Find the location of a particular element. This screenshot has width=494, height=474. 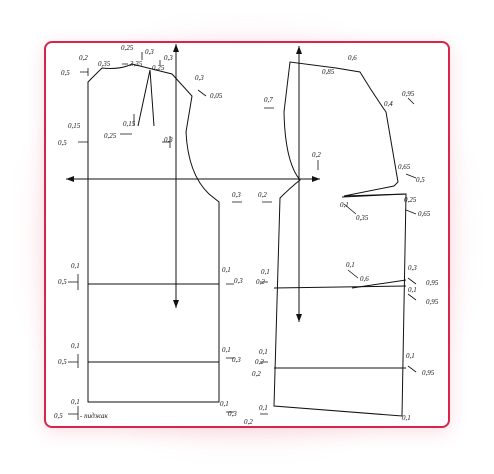

label-front-05: 0,5 is located at coordinates (420, 180).